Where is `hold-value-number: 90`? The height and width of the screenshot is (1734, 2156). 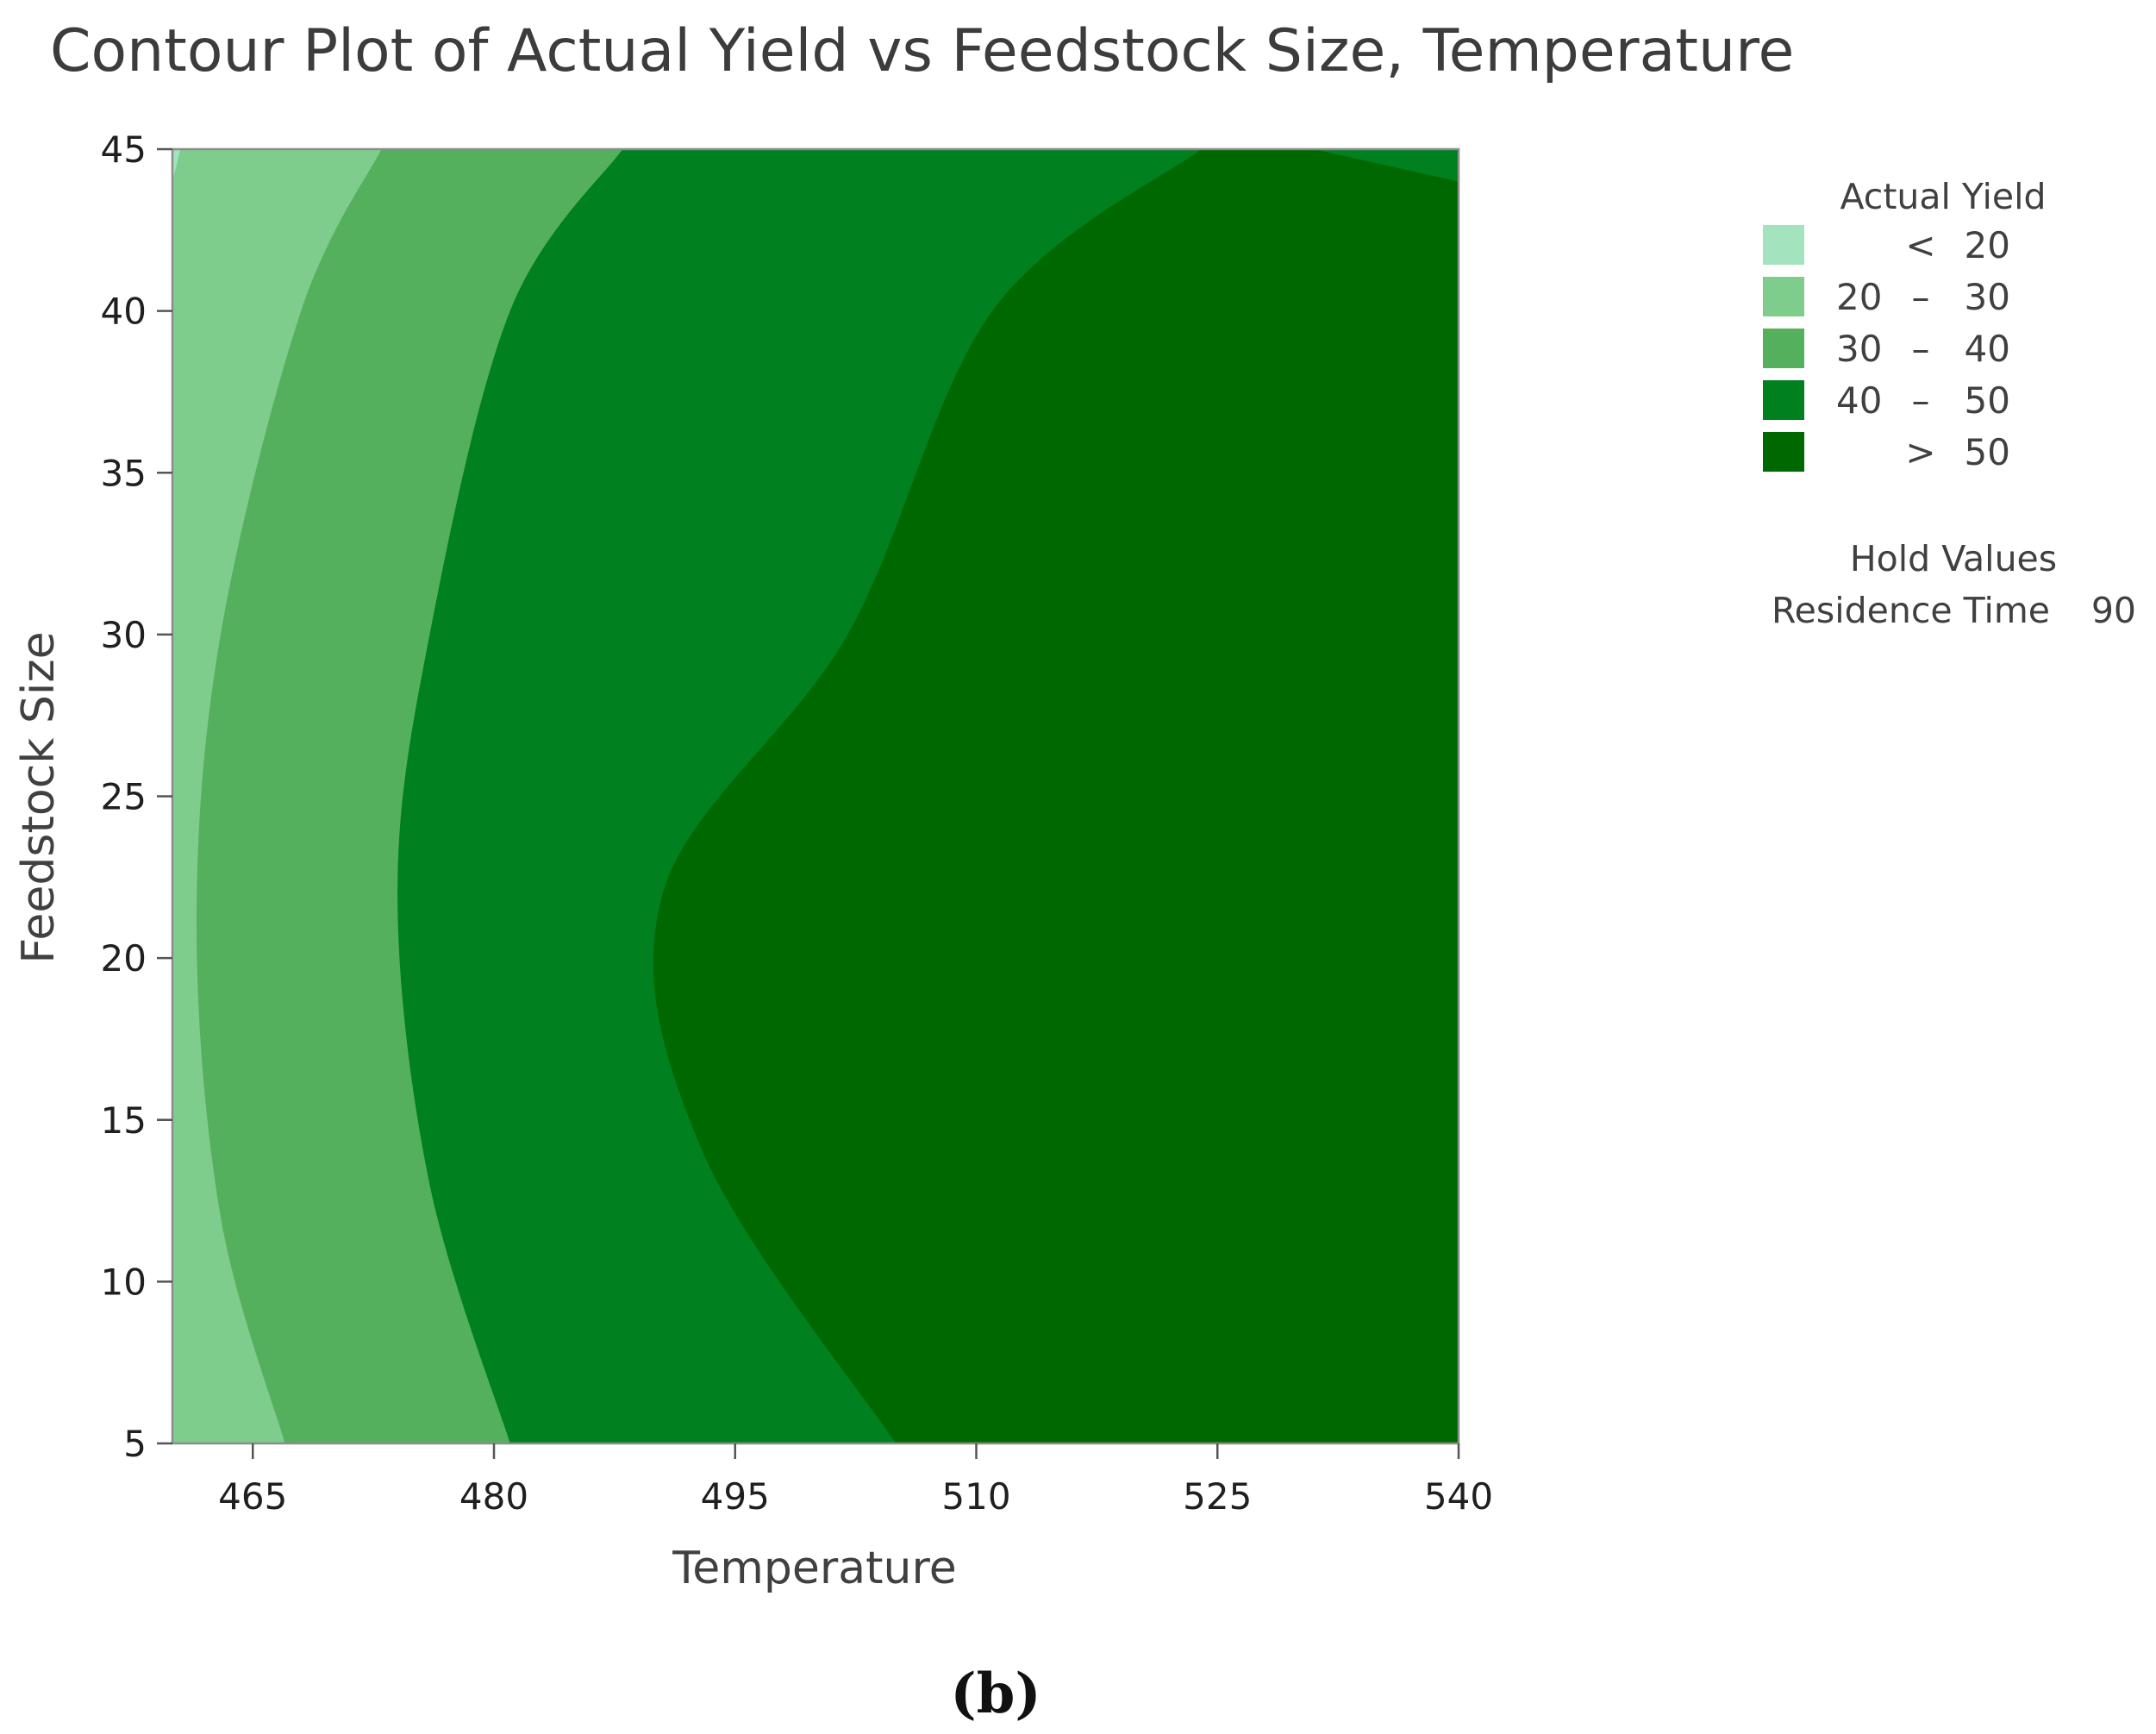
hold-value-number: 90 is located at coordinates (2113, 610).